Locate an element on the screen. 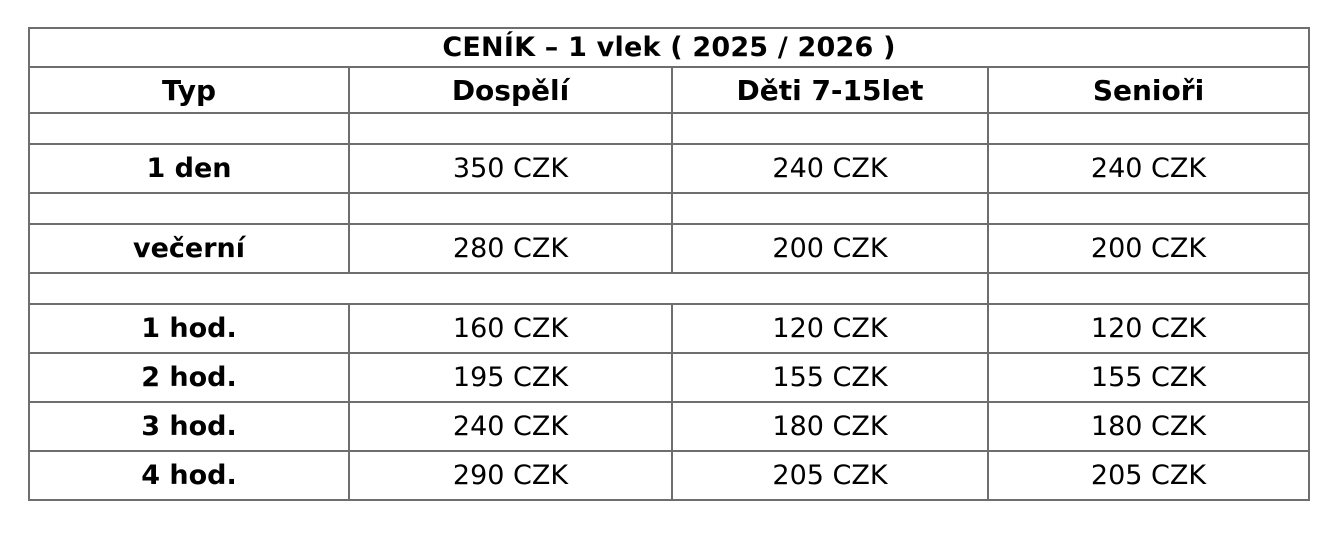 This screenshot has width=1338, height=535. price-child: 155 CZK is located at coordinates (830, 377).